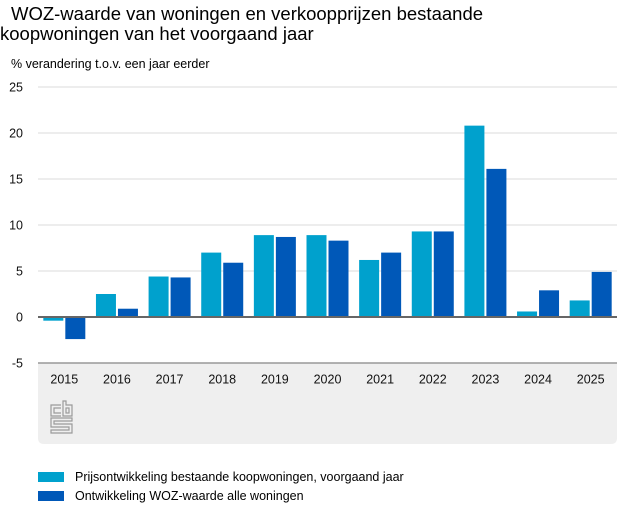 Image resolution: width=627 pixels, height=508 pixels. I want to click on y-tick-label: 0, so click(19, 318).